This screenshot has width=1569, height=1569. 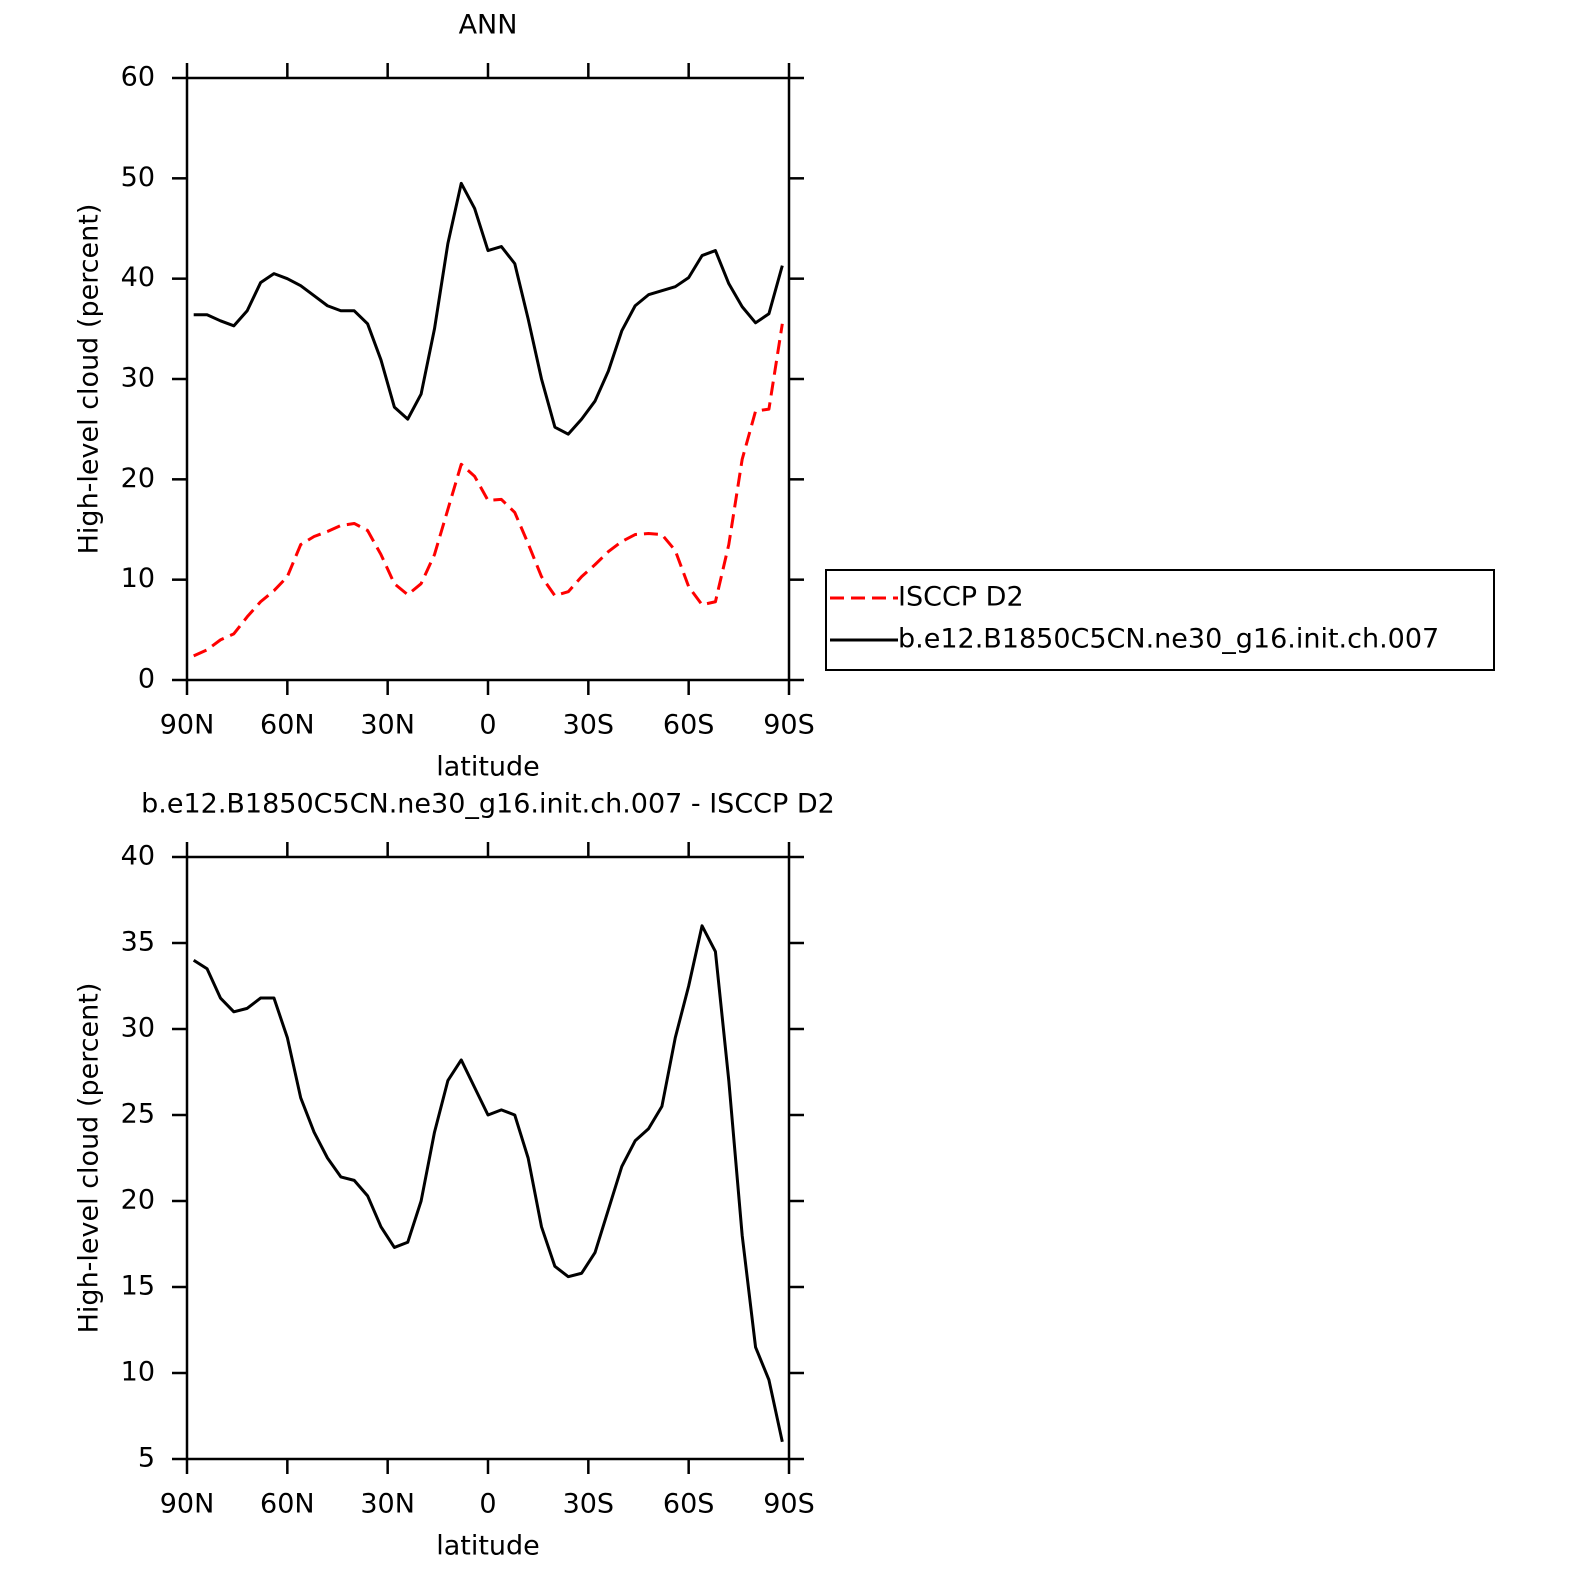 What do you see at coordinates (138, 177) in the screenshot?
I see `y-tick-label: 50` at bounding box center [138, 177].